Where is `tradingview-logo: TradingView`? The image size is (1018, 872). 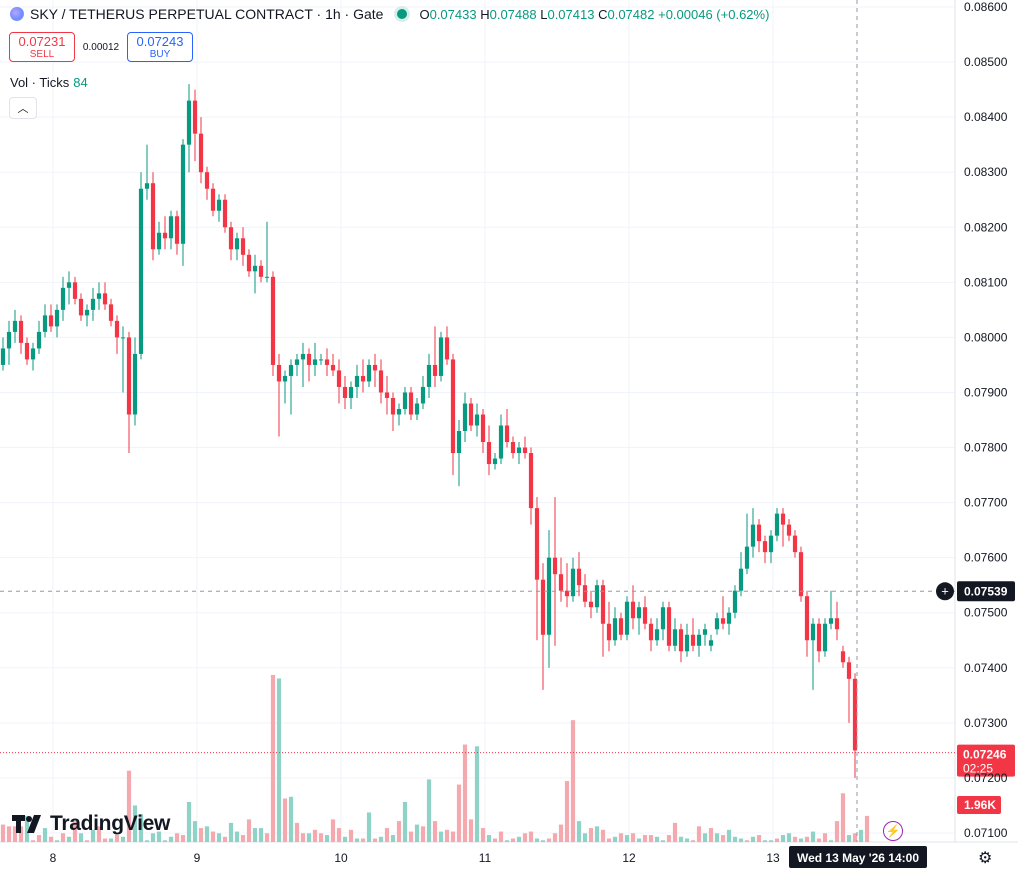
tradingview-logo: TradingView is located at coordinates (91, 824).